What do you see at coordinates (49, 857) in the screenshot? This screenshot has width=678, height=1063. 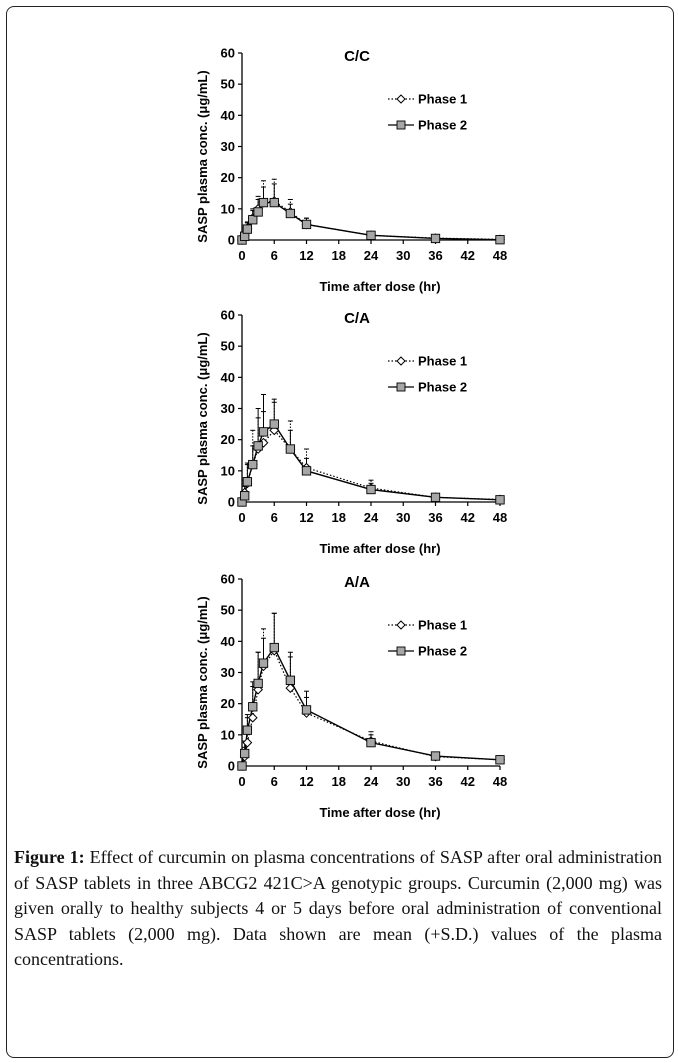 I see `caption-label: Figure 1:` at bounding box center [49, 857].